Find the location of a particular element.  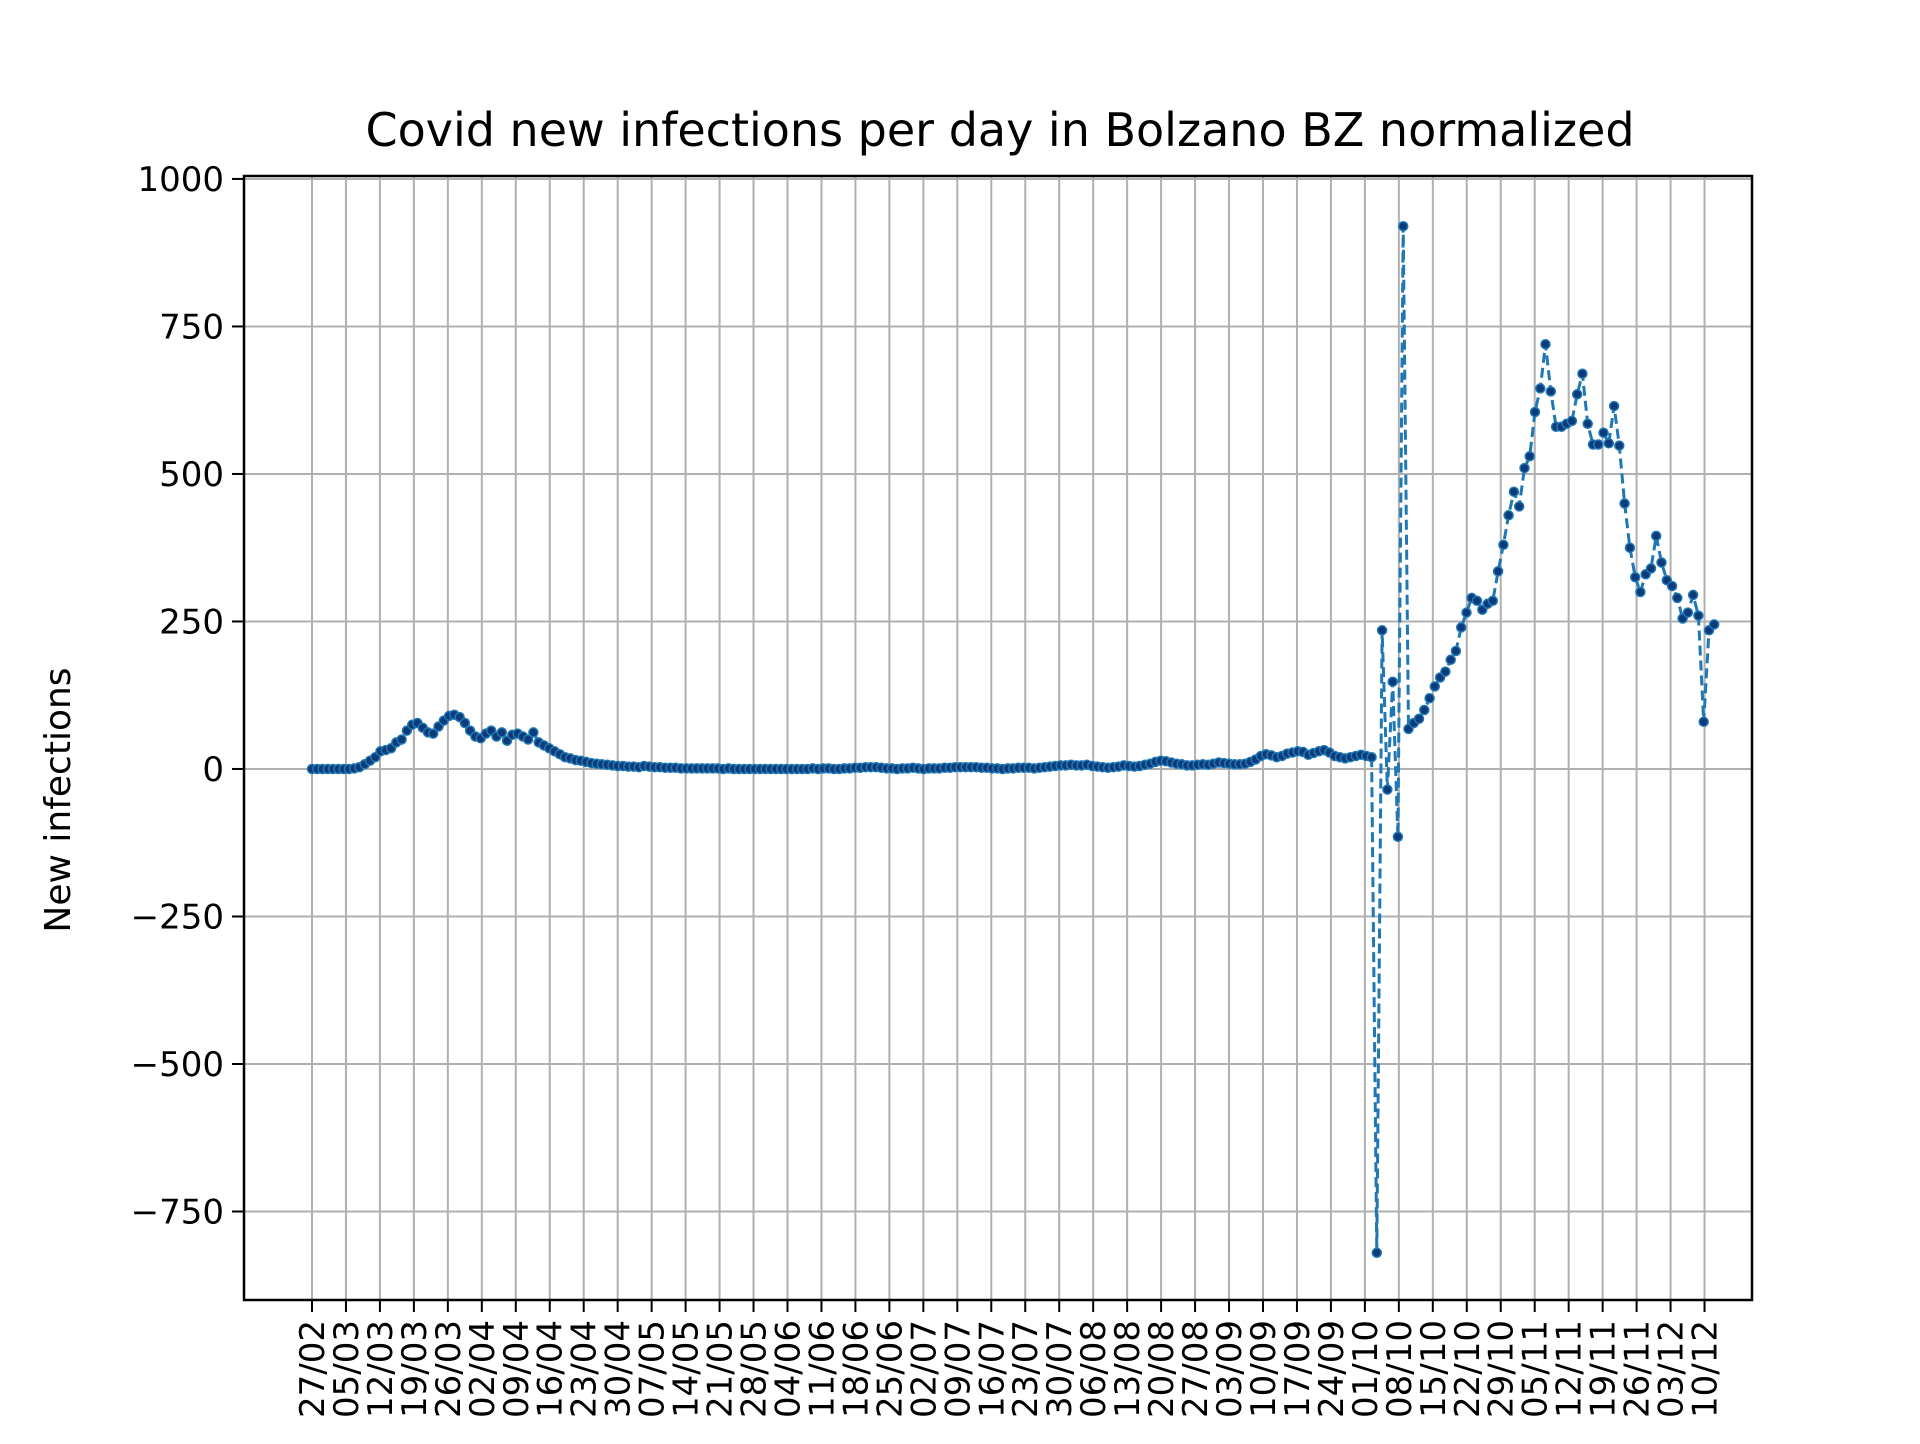

x-tick-label: 02/07 is located at coordinates (924, 1369).